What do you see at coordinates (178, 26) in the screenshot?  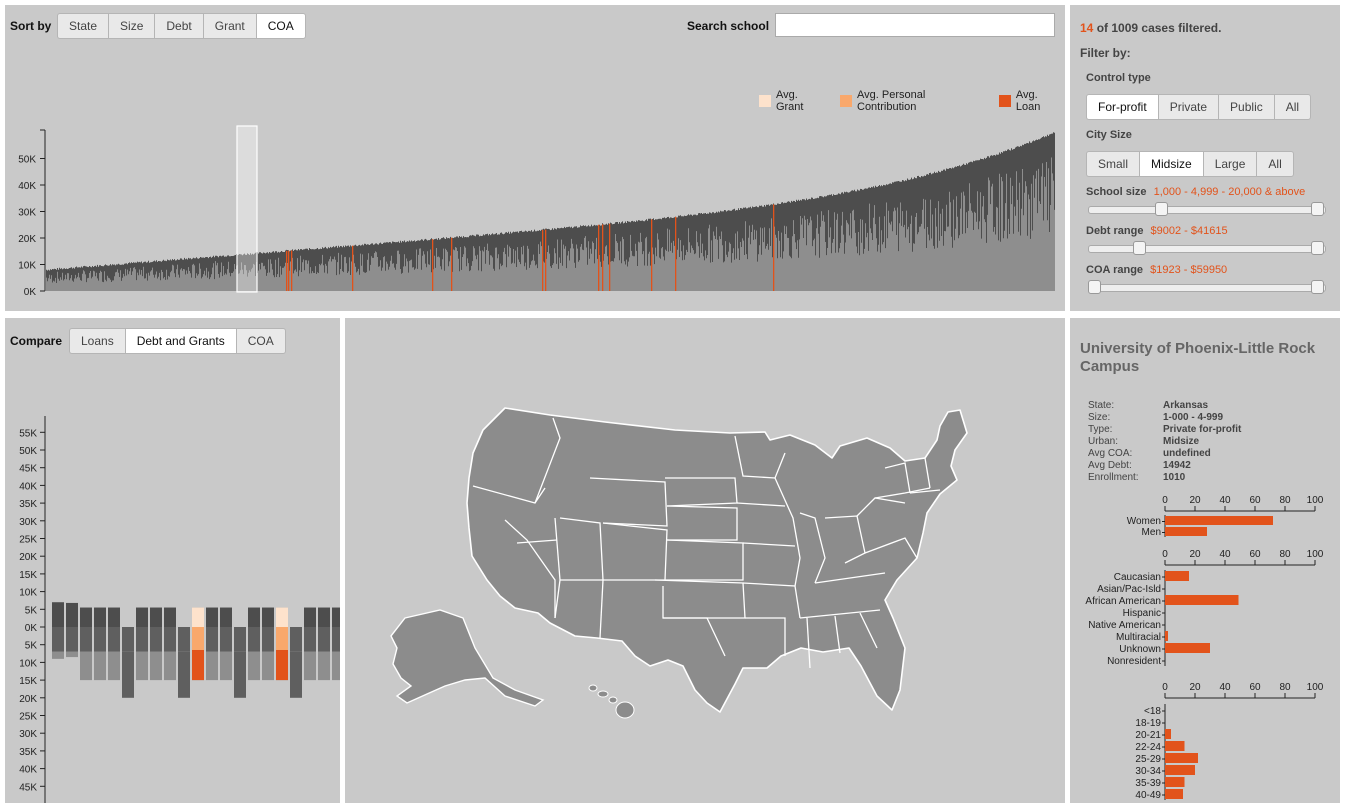 I see `sort-debt-button: Debt` at bounding box center [178, 26].